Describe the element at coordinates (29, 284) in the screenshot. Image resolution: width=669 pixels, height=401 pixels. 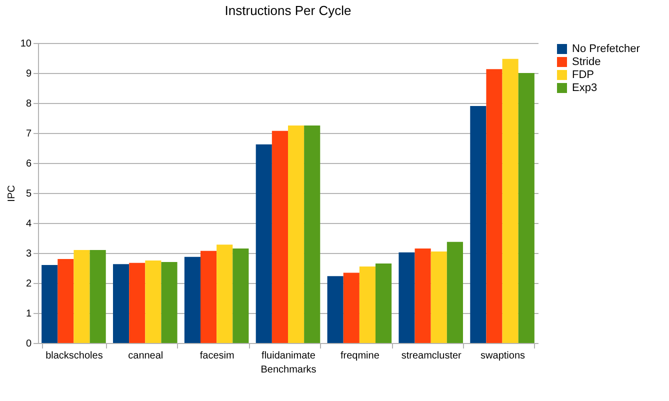
I see `y-tick-label: 2` at that location.